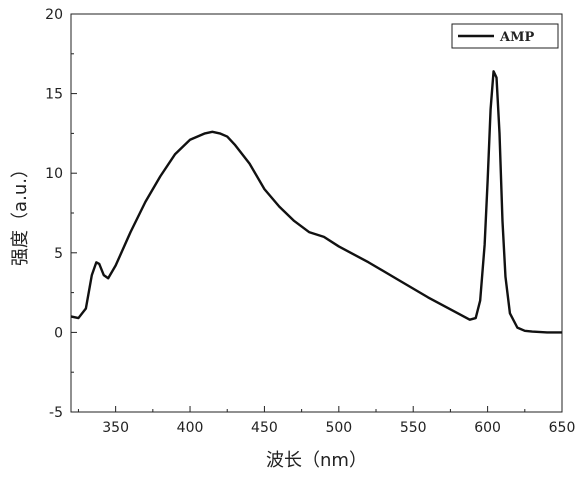 The image size is (583, 484). Describe the element at coordinates (58, 333) in the screenshot. I see `y-tick-label: 0` at that location.